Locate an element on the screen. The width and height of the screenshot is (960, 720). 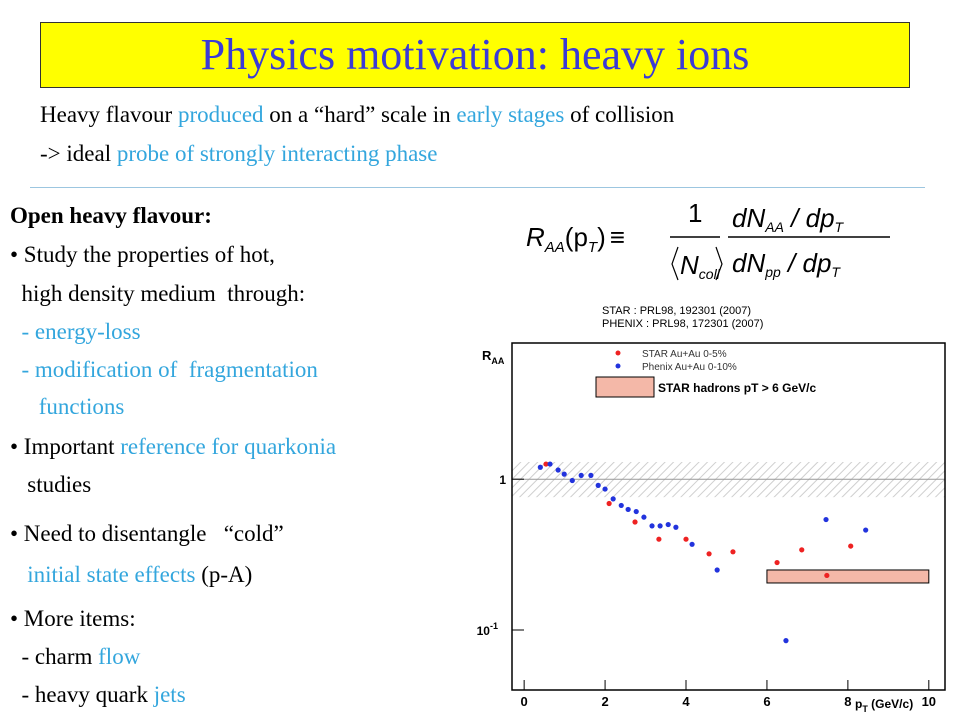
f: Ncoll is located at coordinates (700, 266).